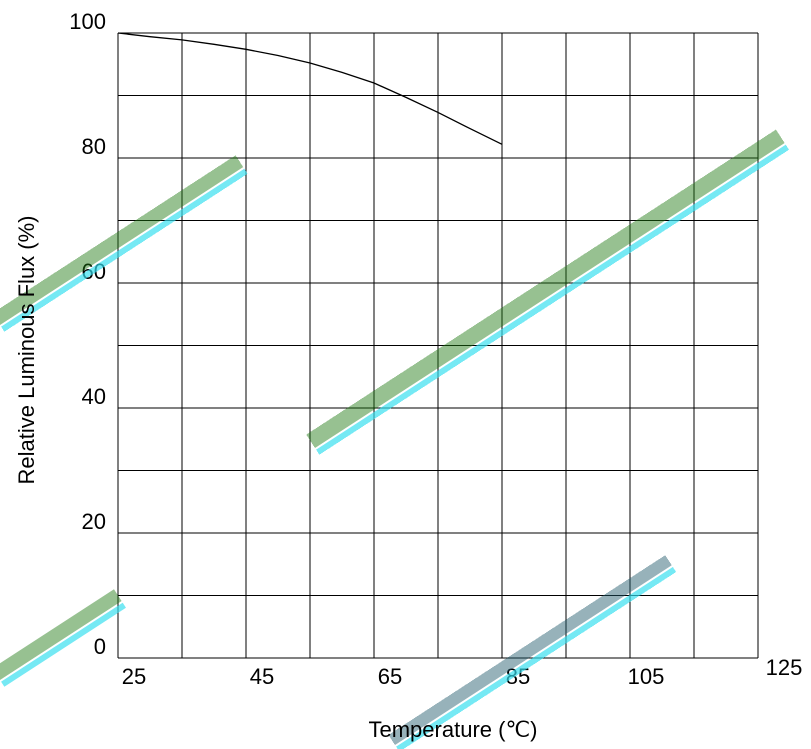  What do you see at coordinates (94, 396) in the screenshot?
I see `y-tick-label: 40` at bounding box center [94, 396].